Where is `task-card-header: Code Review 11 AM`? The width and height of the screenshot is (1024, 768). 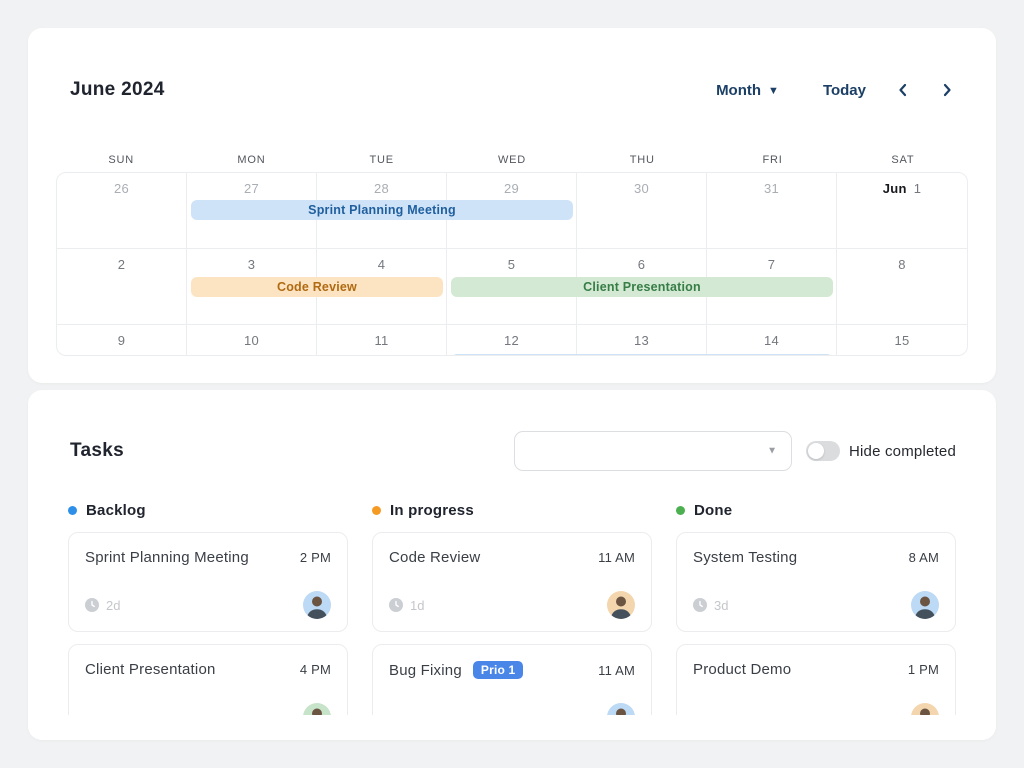
task-card-header: Code Review 11 AM is located at coordinates (512, 557).